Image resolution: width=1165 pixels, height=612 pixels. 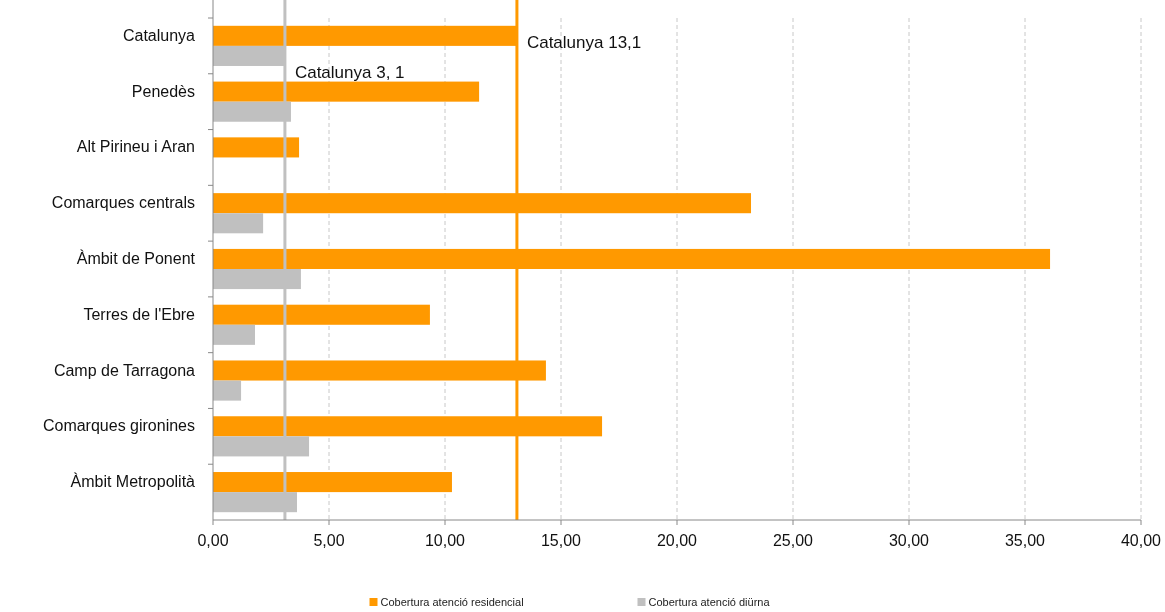 I want to click on x-tick-label: 30,00, so click(x=909, y=540).